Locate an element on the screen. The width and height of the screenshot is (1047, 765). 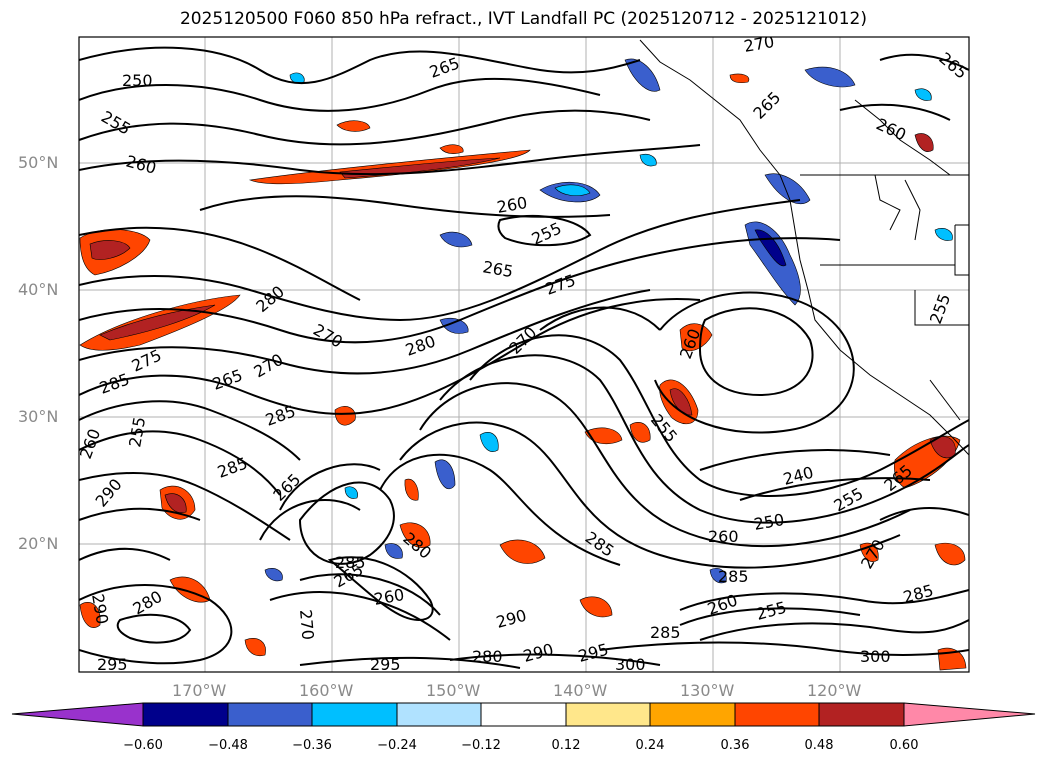
colorbar-tick-label: 0.48 is located at coordinates (819, 745).